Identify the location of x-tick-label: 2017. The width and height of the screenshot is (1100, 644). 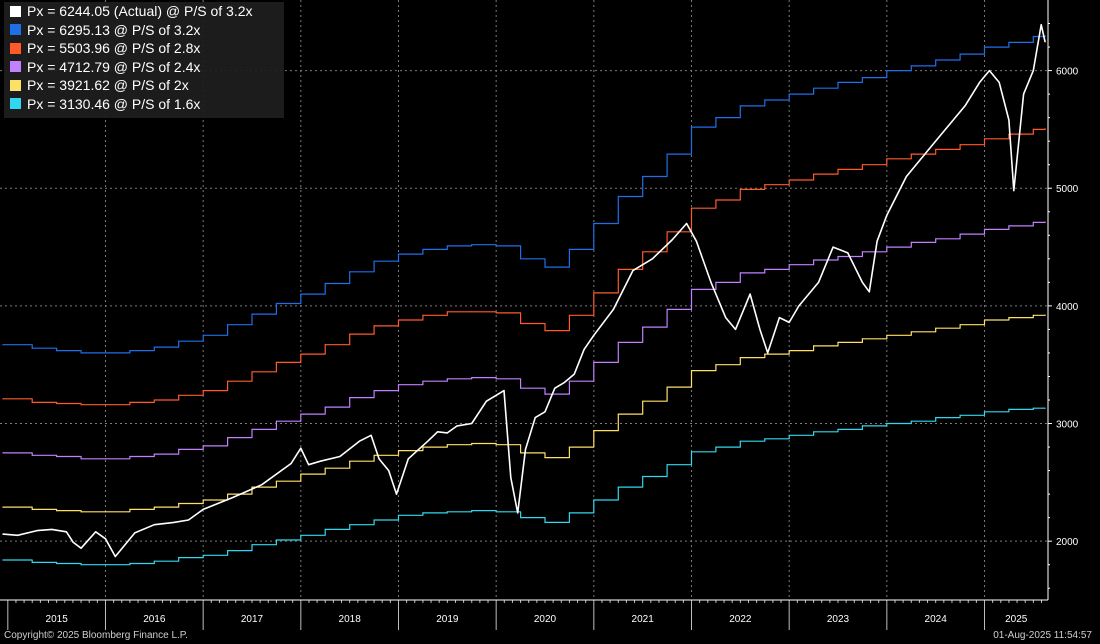
(252, 619).